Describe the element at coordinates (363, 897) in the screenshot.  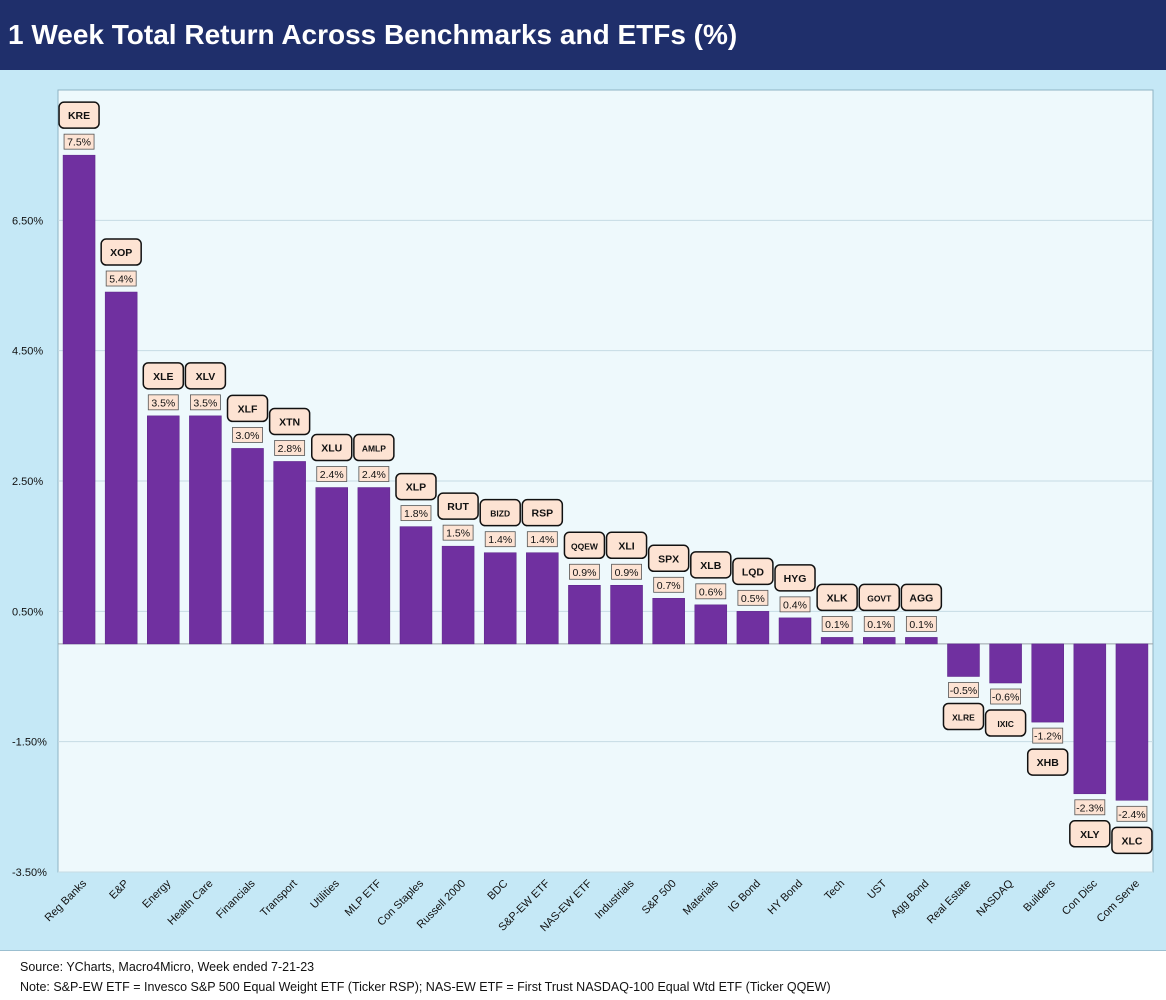
I see `x-tick-label: MLP ETF` at that location.